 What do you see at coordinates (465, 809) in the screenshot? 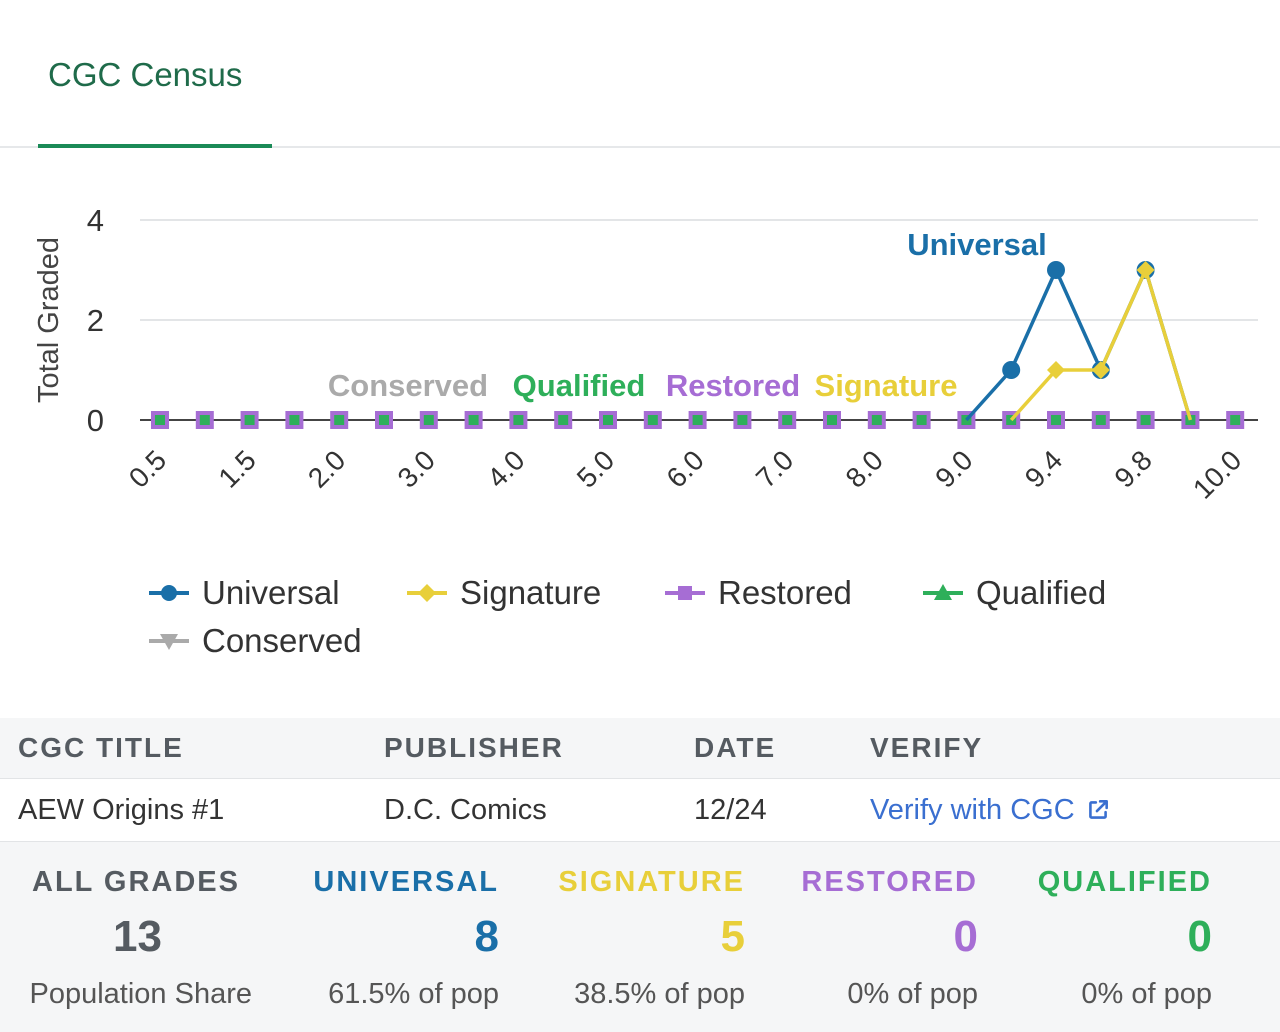
I see `cell-publisher: D.C. Comics` at bounding box center [465, 809].